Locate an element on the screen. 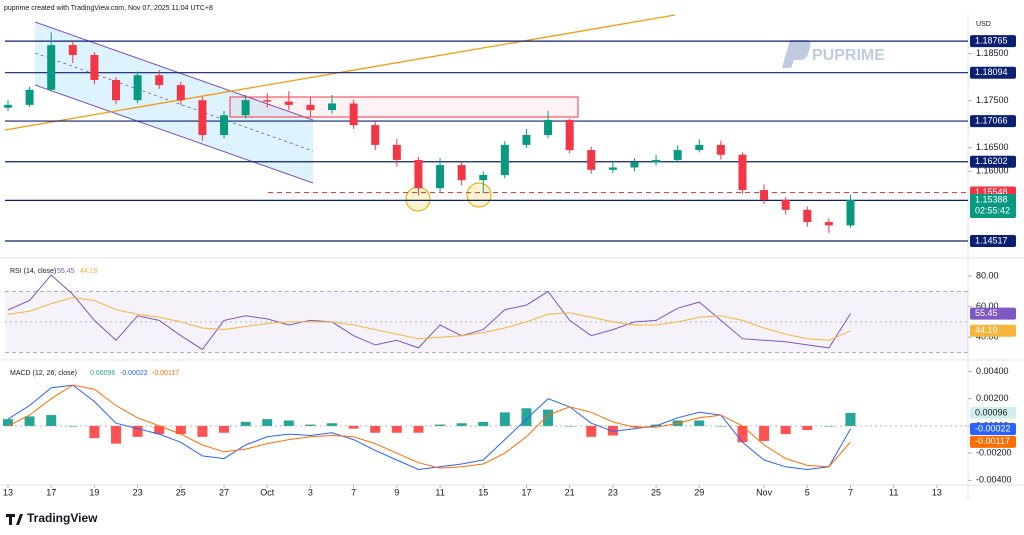 The height and width of the screenshot is (535, 1024). indicator-value-label: 55.45 is located at coordinates (986, 313).